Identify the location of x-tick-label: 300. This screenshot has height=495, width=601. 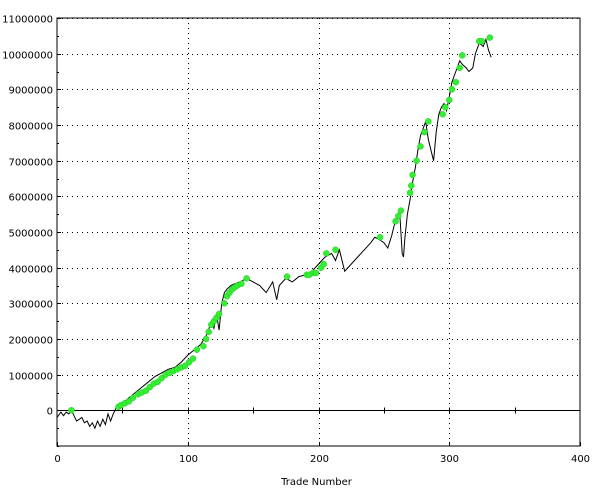
(449, 459).